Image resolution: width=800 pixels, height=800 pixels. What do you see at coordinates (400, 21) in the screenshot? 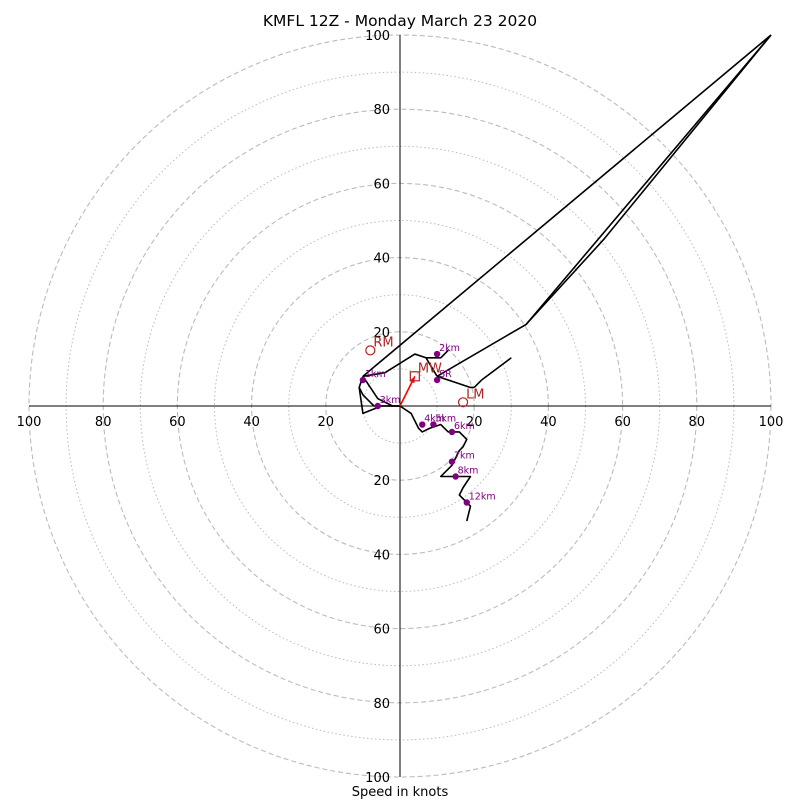
I see `chart-title: KMFL 12Z - Monday March 23 2020` at bounding box center [400, 21].